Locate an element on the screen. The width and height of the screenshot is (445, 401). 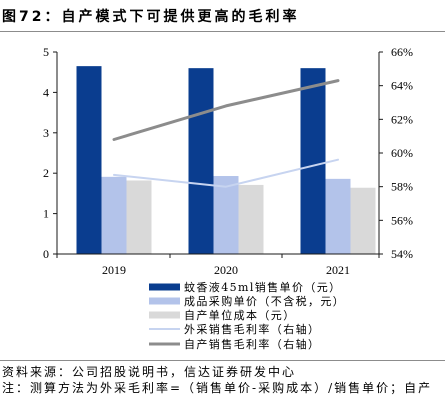
left-axis-tick-label: 4 is located at coordinates (46, 92).